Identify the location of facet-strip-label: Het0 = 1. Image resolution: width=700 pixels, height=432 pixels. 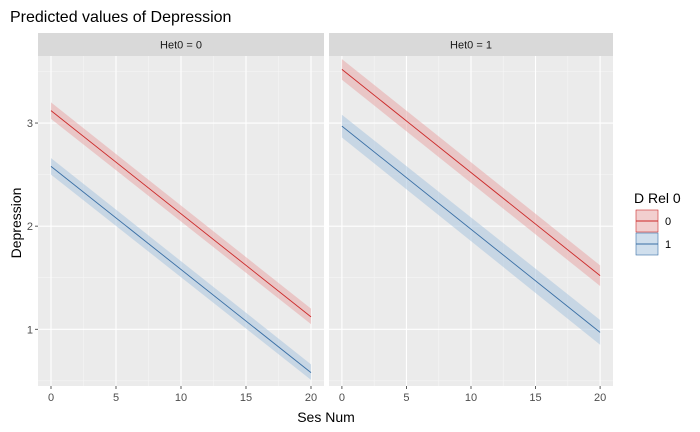
(471, 46).